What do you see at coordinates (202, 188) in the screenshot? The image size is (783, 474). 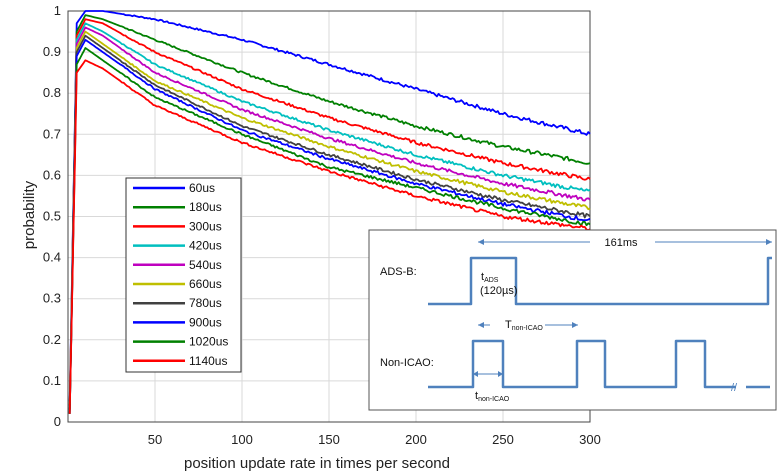 I see `legend-label: 60us` at bounding box center [202, 188].